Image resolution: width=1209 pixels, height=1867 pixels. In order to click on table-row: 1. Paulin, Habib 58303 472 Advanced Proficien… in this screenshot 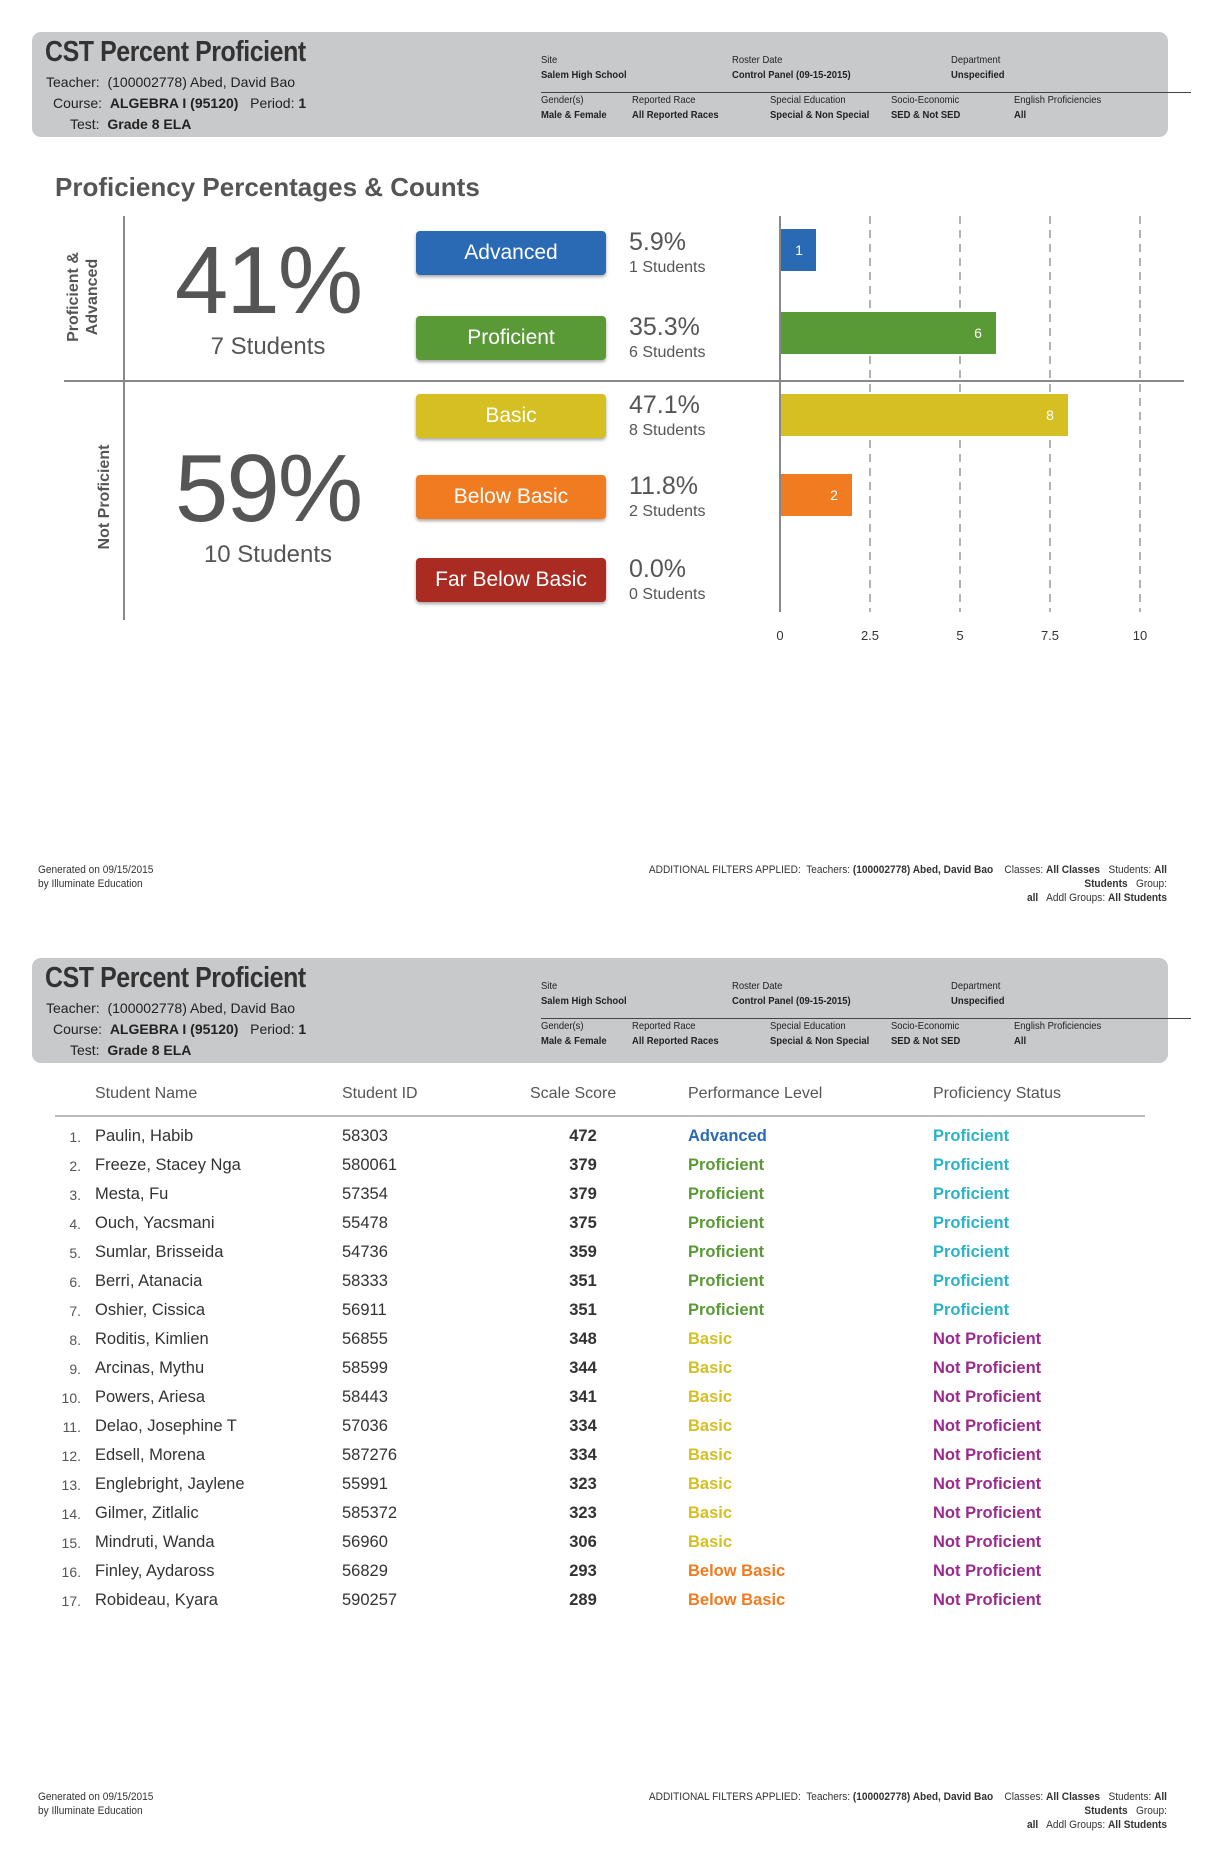, I will do `click(600, 1141)`.